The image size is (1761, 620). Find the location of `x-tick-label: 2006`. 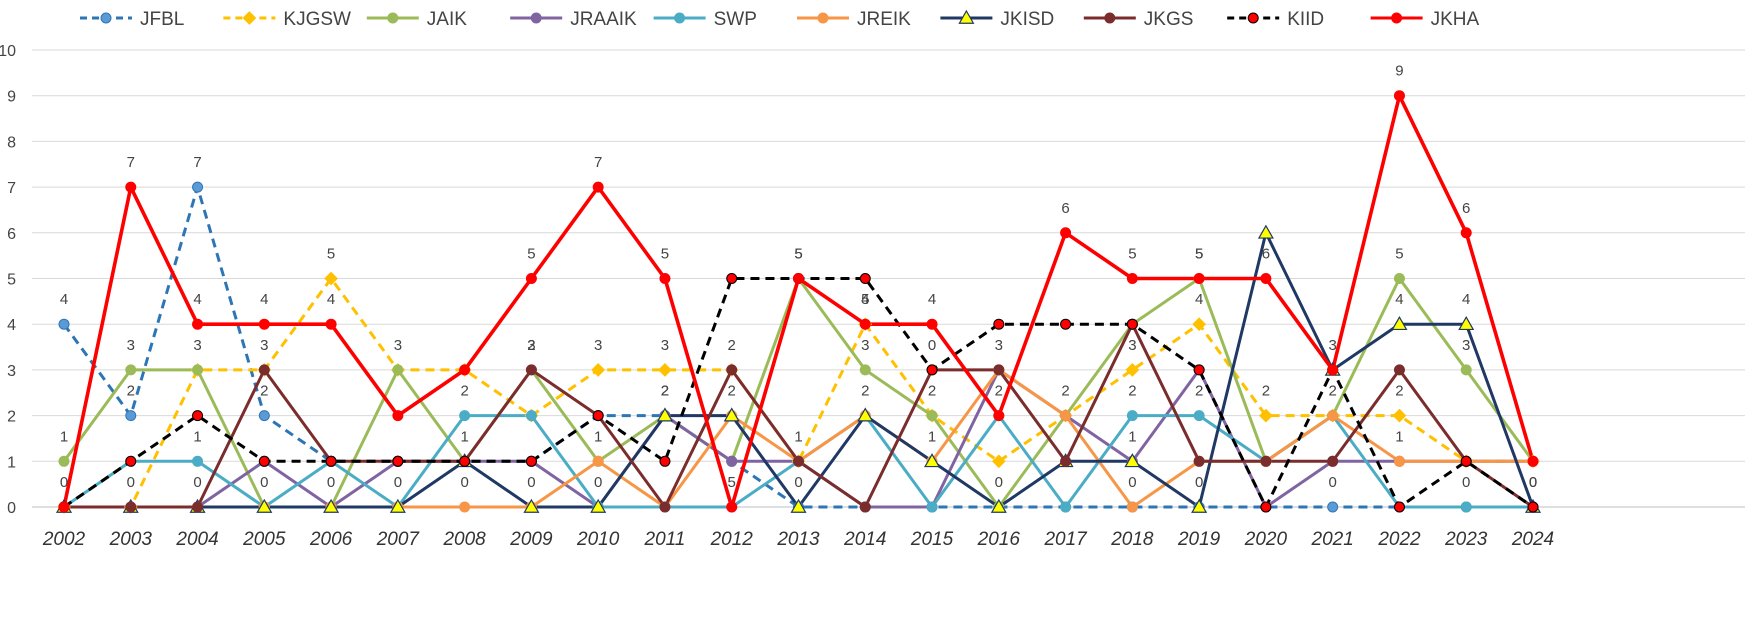

x-tick-label: 2006 is located at coordinates (331, 539).